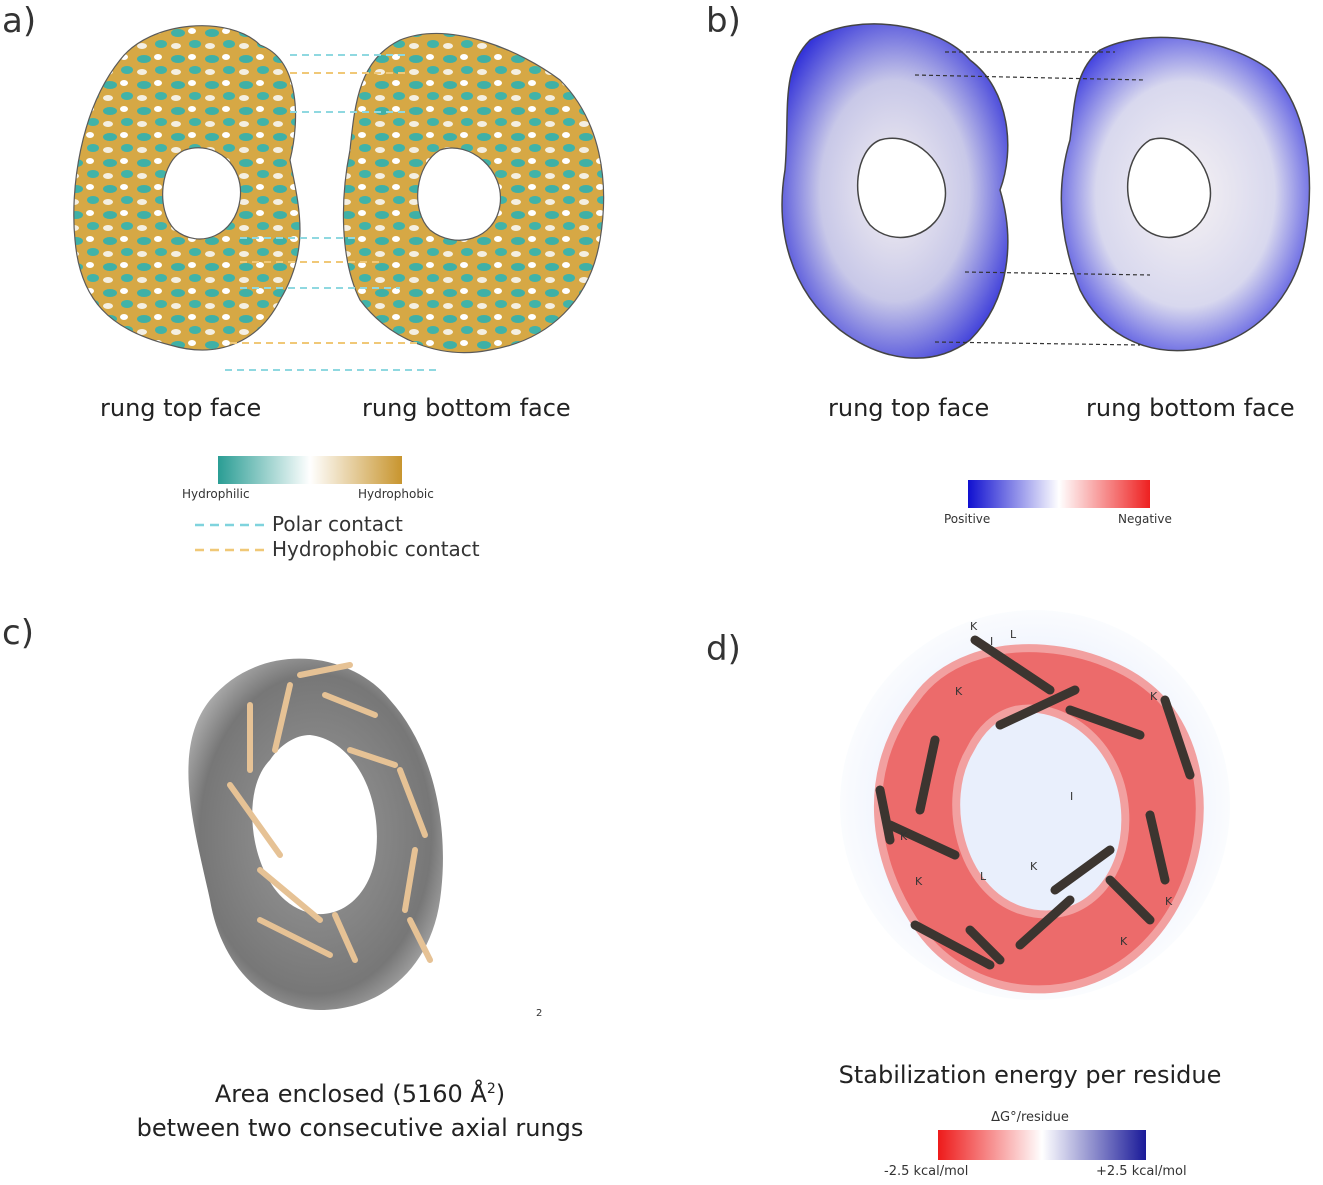 This screenshot has height=1185, width=1323. Describe the element at coordinates (376, 549) in the screenshot. I see `legend-hydrophobic-contact-label: Hydrophobic contact` at that location.